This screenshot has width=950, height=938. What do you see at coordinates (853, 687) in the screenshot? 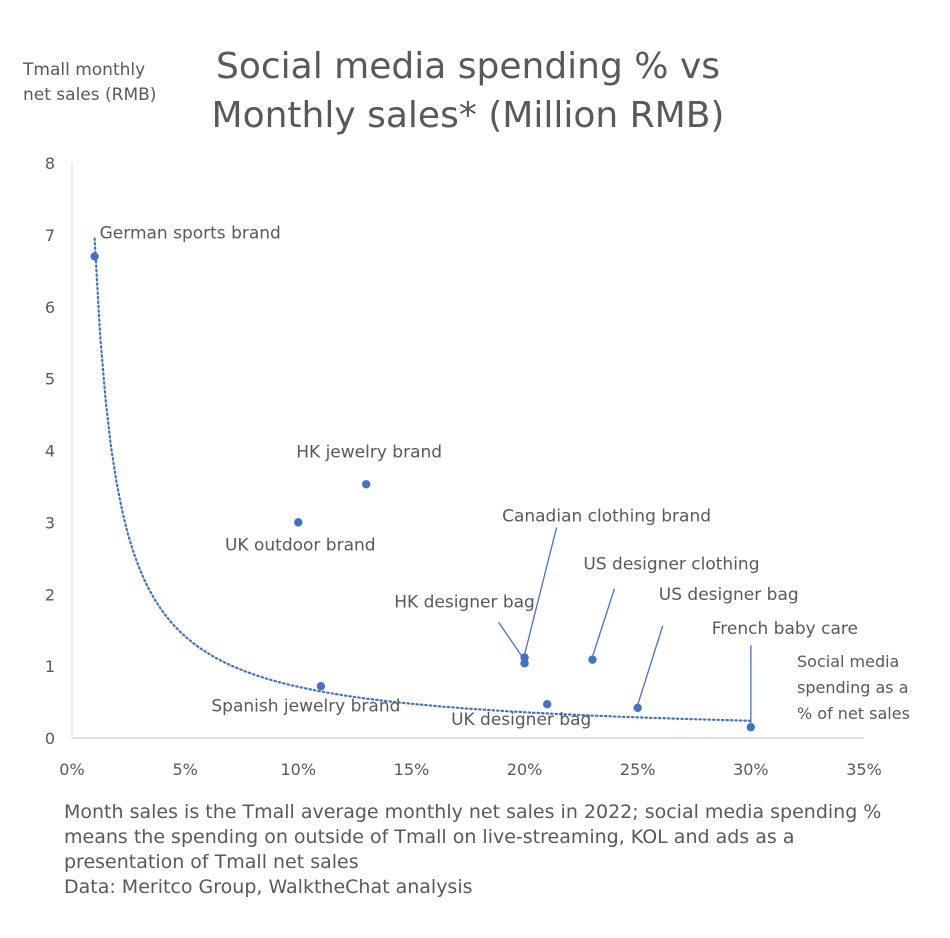
I see `x-axis-label-line-2: spending as a` at bounding box center [853, 687].